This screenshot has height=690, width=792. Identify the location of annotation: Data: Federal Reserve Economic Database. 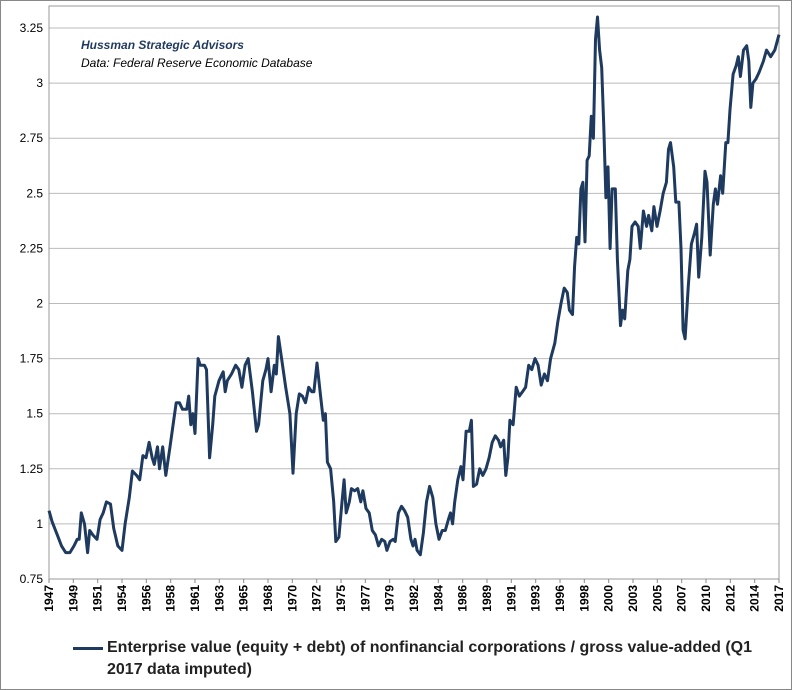
(197, 63).